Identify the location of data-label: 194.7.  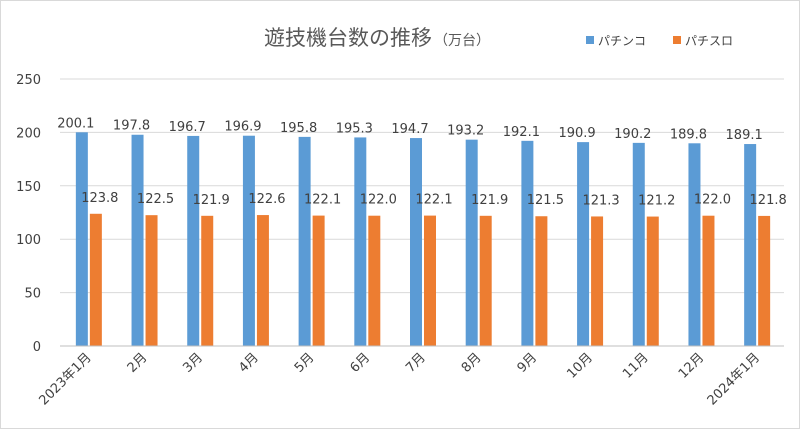
(409, 129).